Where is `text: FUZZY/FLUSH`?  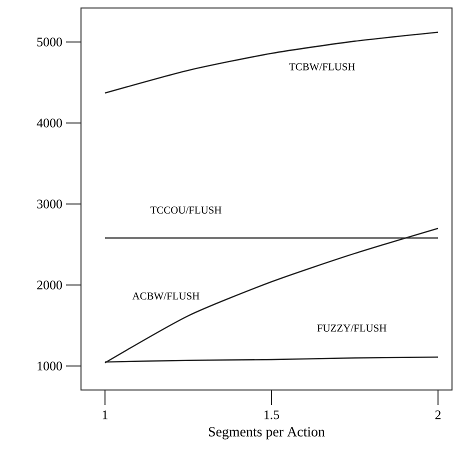
text: FUZZY/FLUSH is located at coordinates (351, 328).